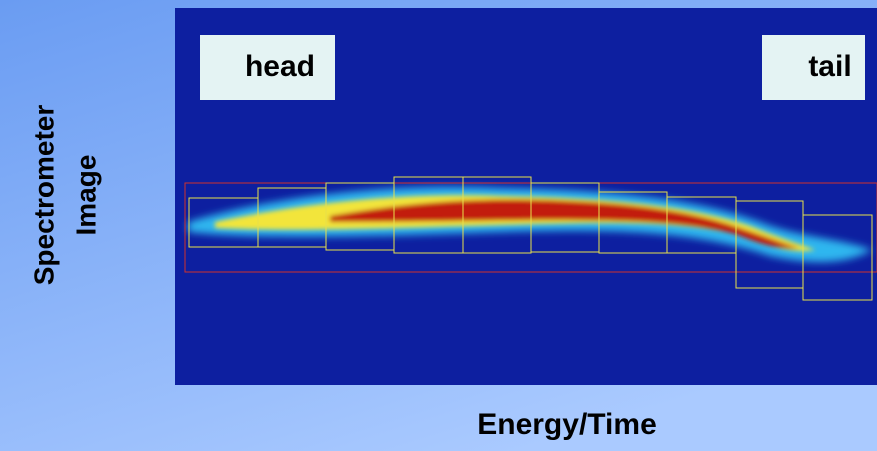 This screenshot has height=451, width=877. Describe the element at coordinates (829, 66) in the screenshot. I see `tail-label: tail` at that location.